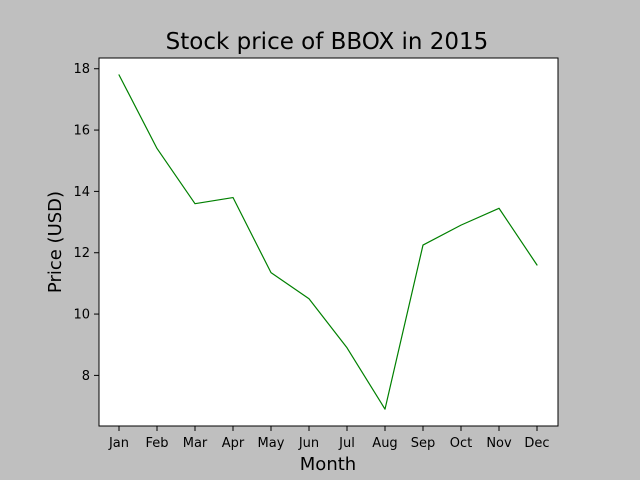 Image resolution: width=640 pixels, height=480 pixels. Describe the element at coordinates (81, 69) in the screenshot. I see `y-tick-label: 18` at that location.